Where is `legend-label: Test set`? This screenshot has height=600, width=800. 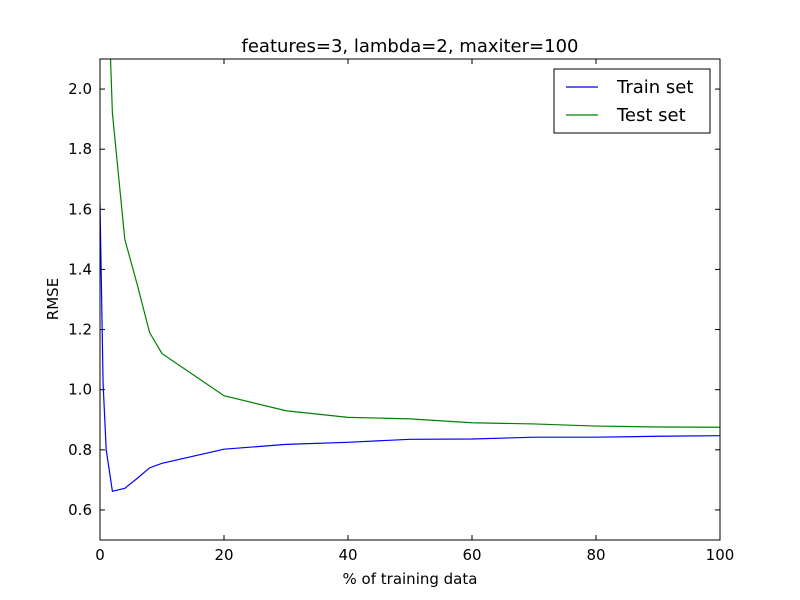 legend-label: Test set is located at coordinates (651, 115).